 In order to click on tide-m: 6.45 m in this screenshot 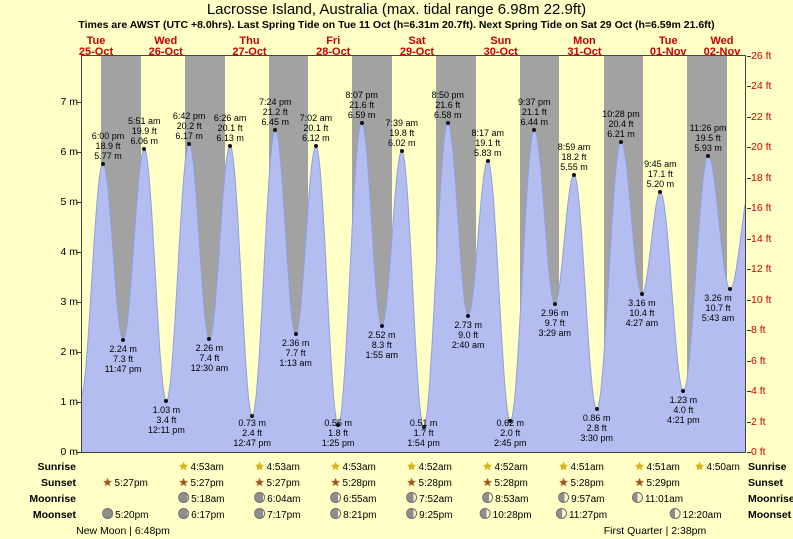, I will do `click(275, 121)`.